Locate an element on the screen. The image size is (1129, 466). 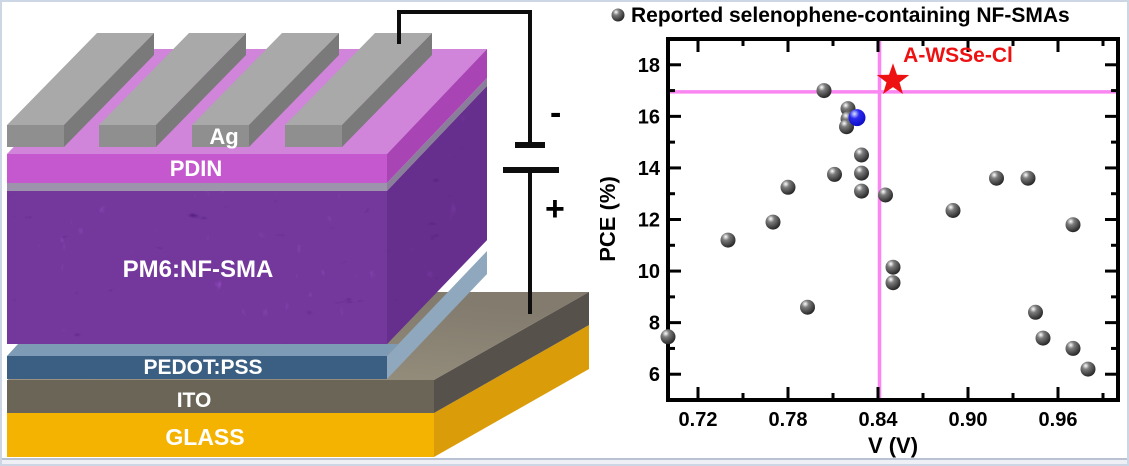
glass-label: GLASS is located at coordinates (204, 437).